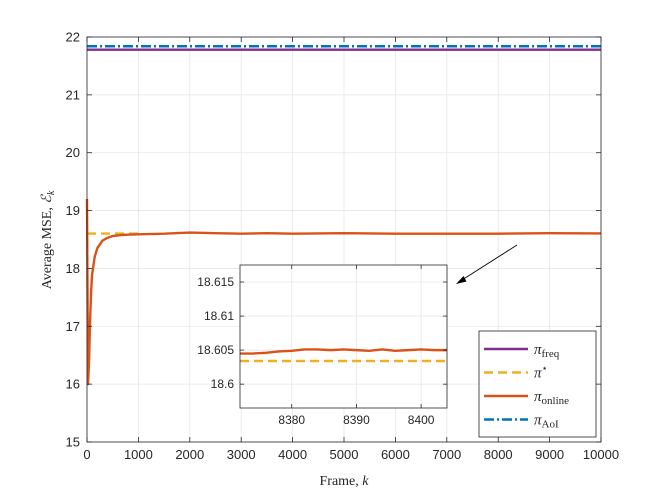 This screenshot has width=664, height=498. What do you see at coordinates (73, 384) in the screenshot?
I see `y-tick-label: 16` at bounding box center [73, 384].